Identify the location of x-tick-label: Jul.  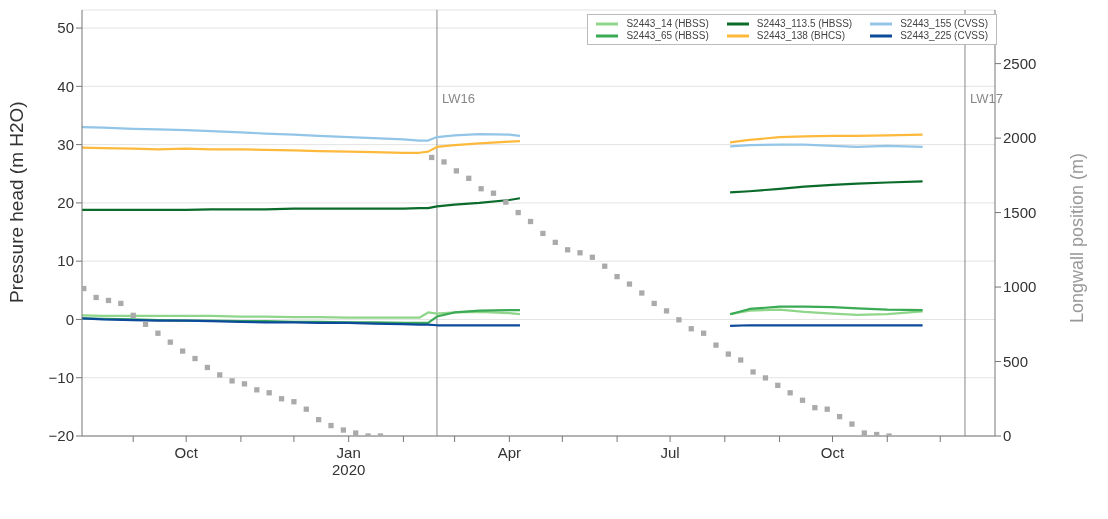
(670, 452).